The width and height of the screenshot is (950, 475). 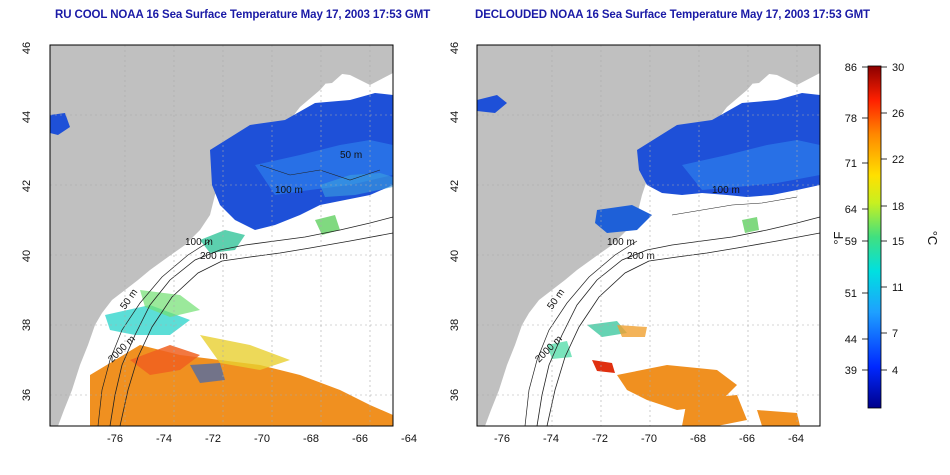 What do you see at coordinates (898, 207) in the screenshot?
I see `celsius-tick: 18` at bounding box center [898, 207].